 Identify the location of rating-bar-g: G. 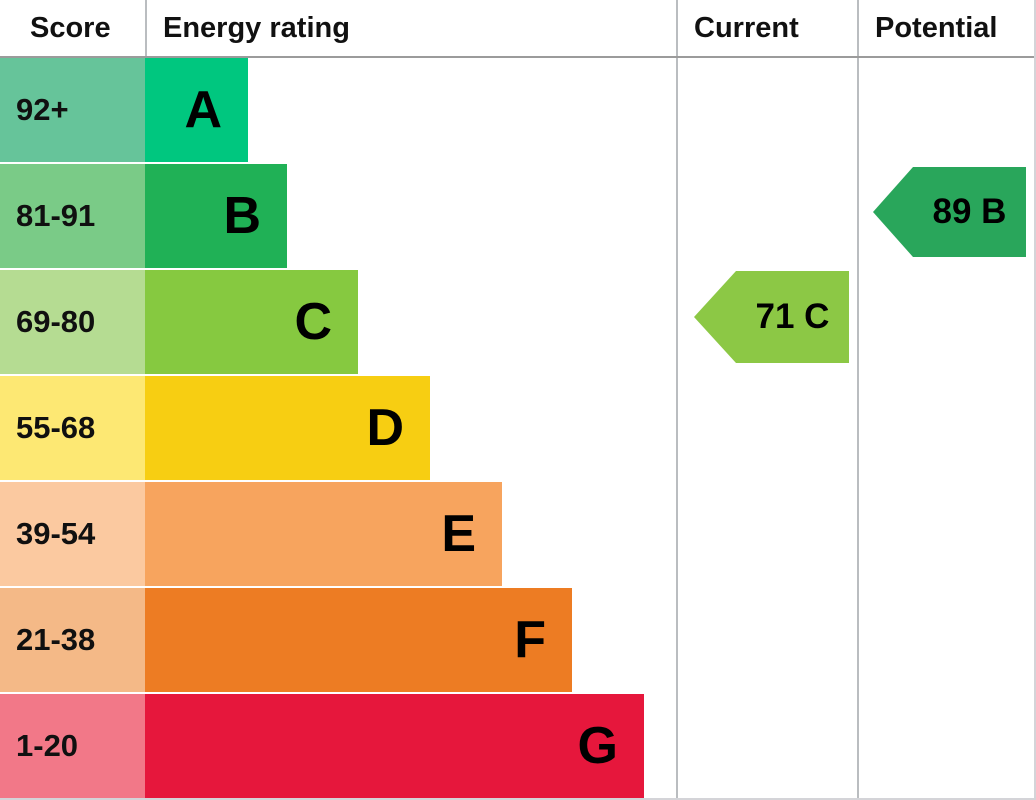
(394, 746).